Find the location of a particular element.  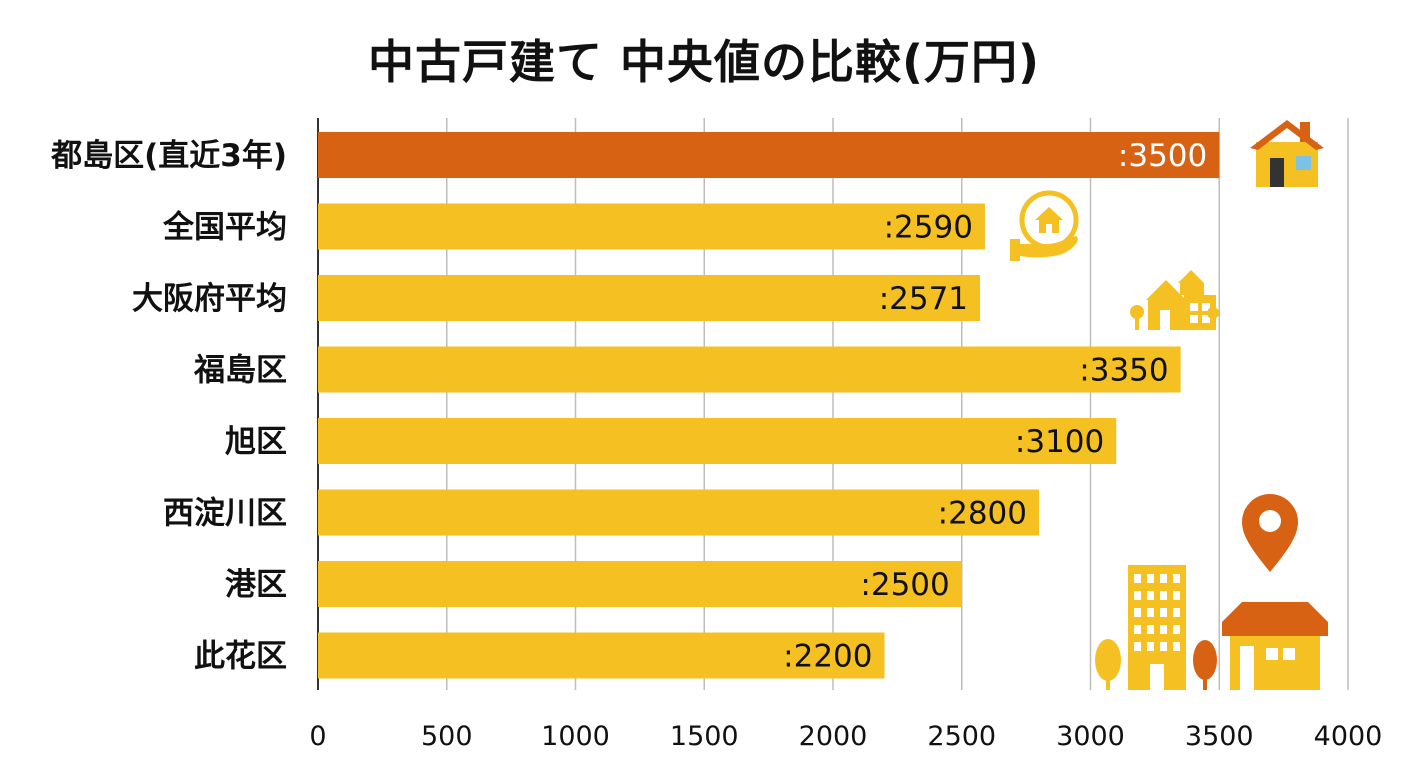

x-tick-label: 2000 is located at coordinates (833, 736).